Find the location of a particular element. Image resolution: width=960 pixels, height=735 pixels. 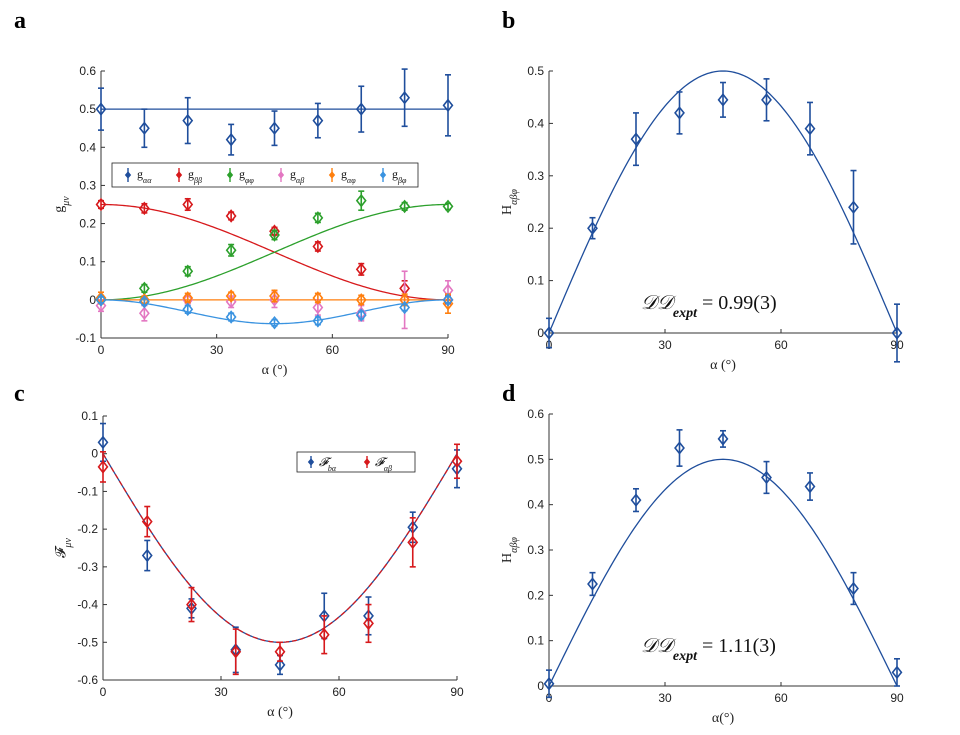

y-tick-label: -0.4 is located at coordinates (87, 605).